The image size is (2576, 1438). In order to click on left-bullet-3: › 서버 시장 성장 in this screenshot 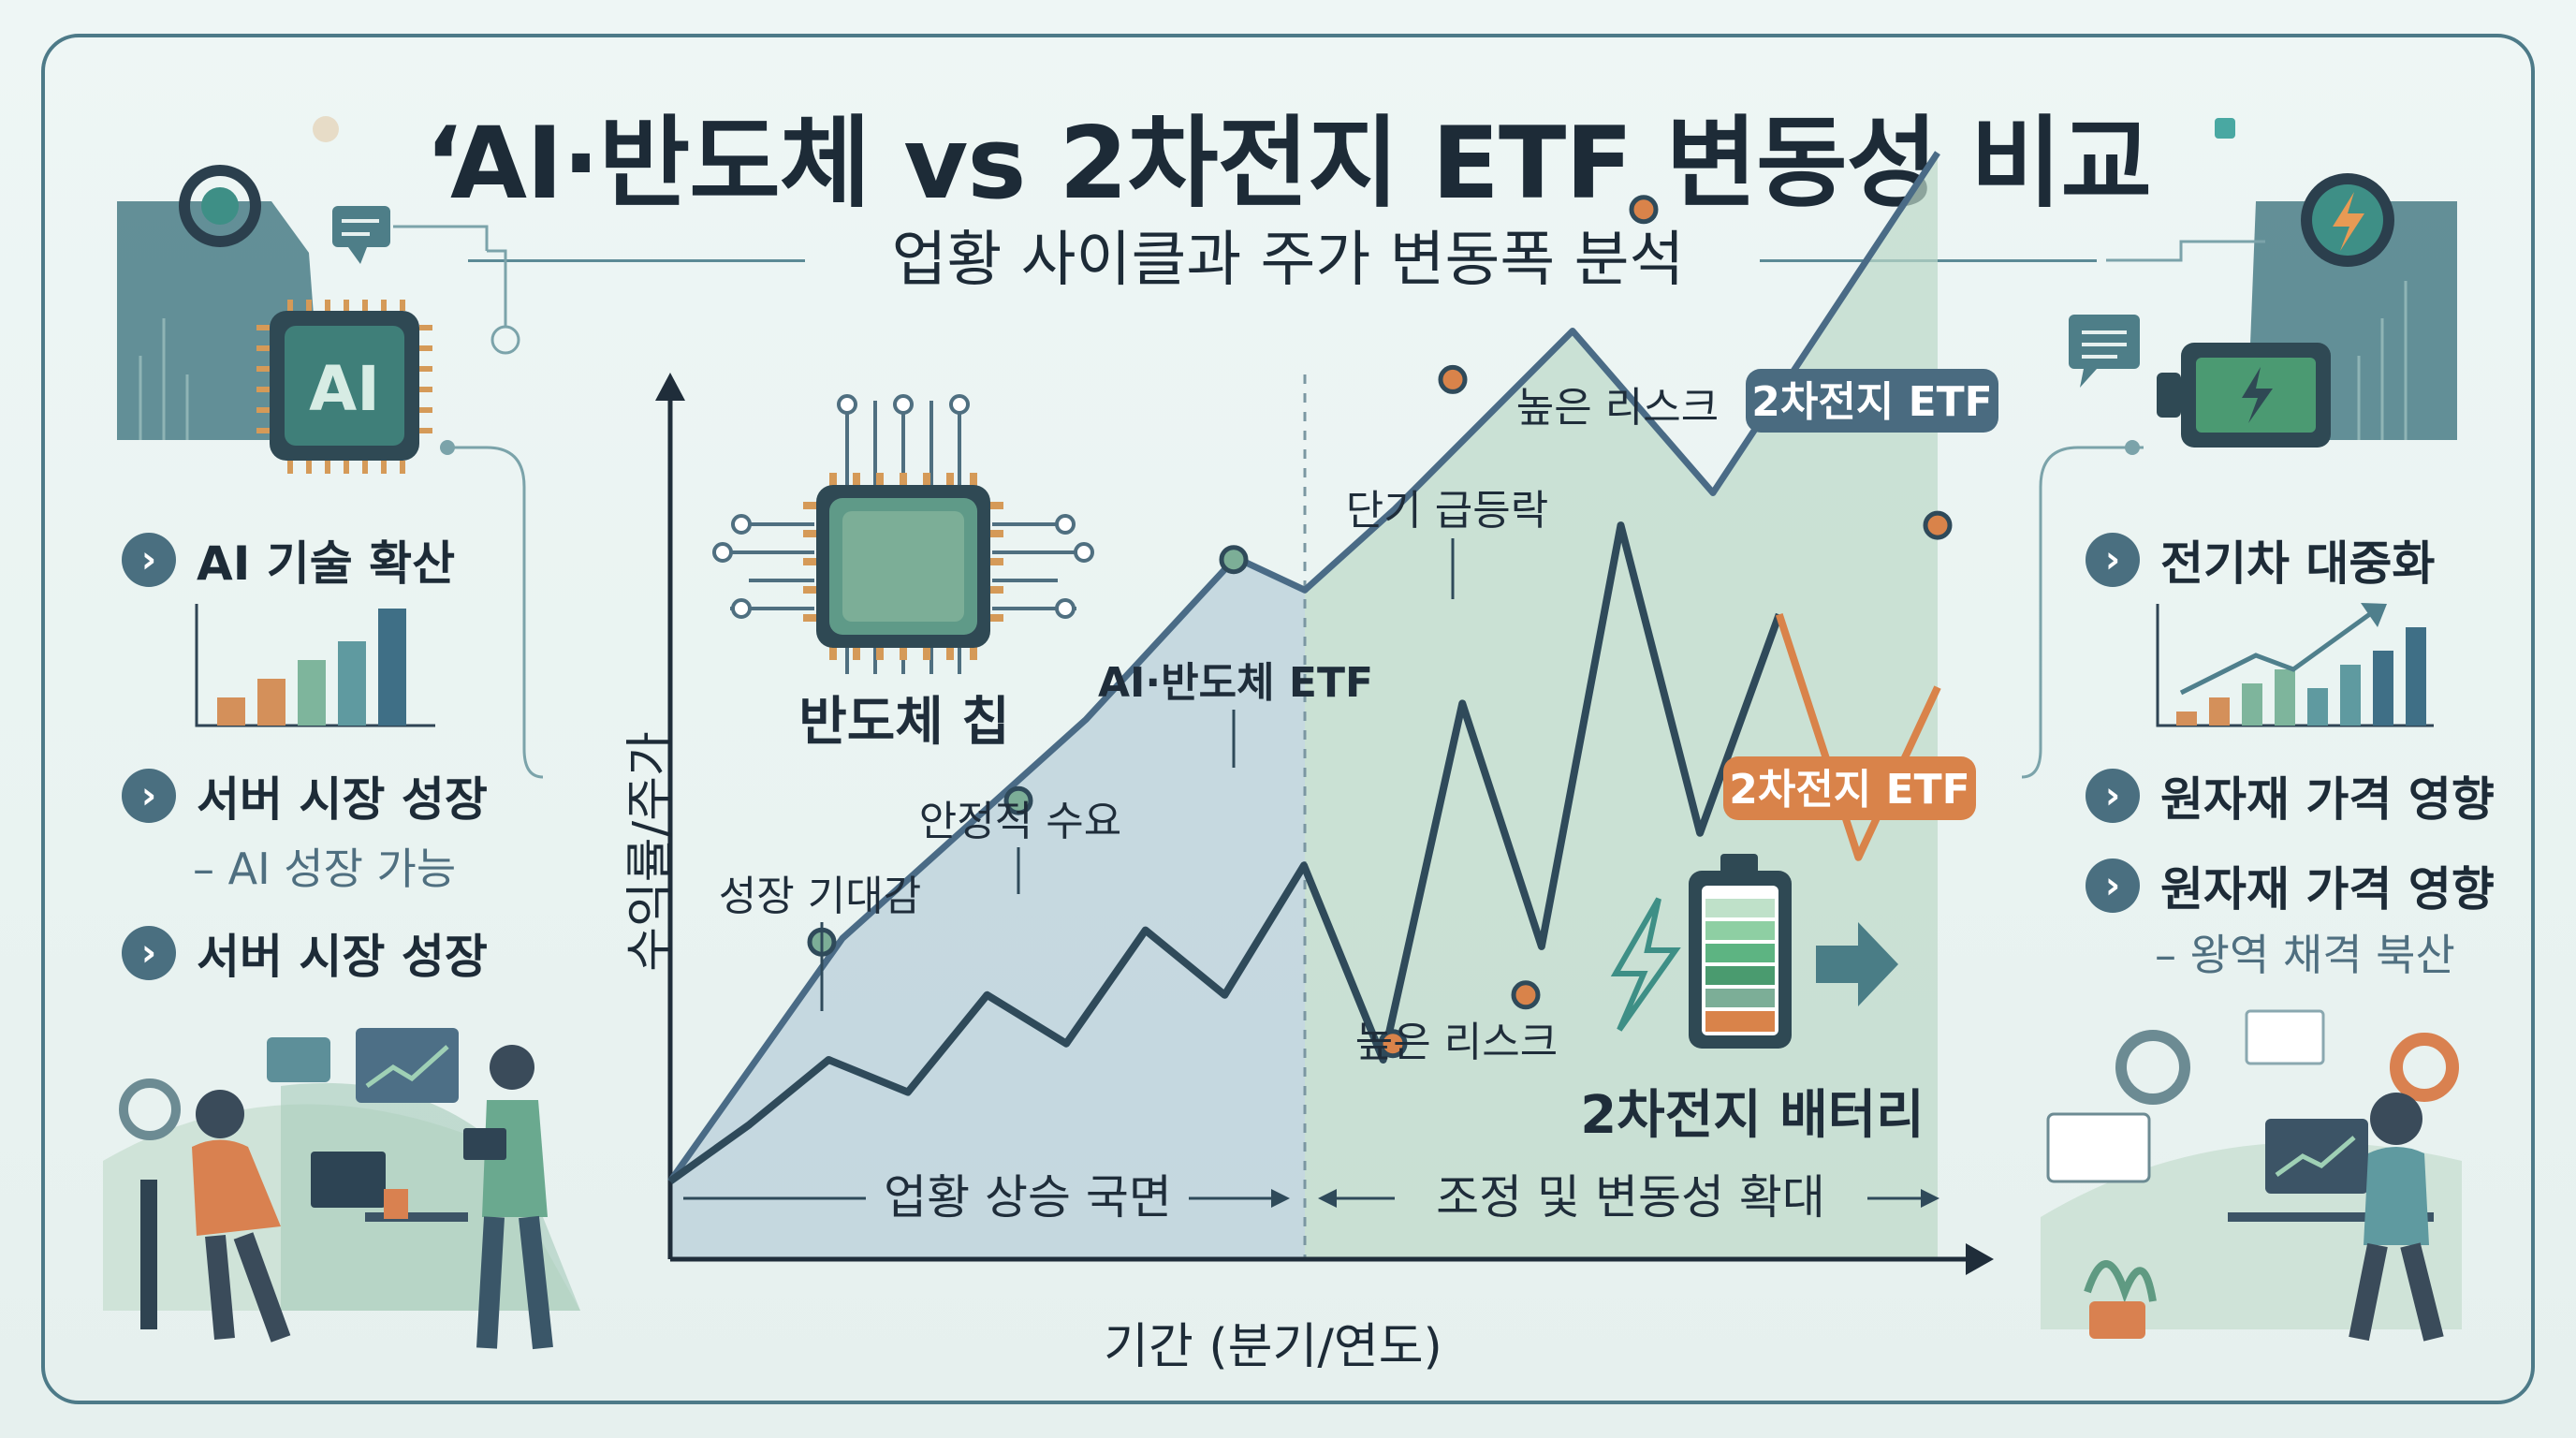, I will do `click(305, 953)`.